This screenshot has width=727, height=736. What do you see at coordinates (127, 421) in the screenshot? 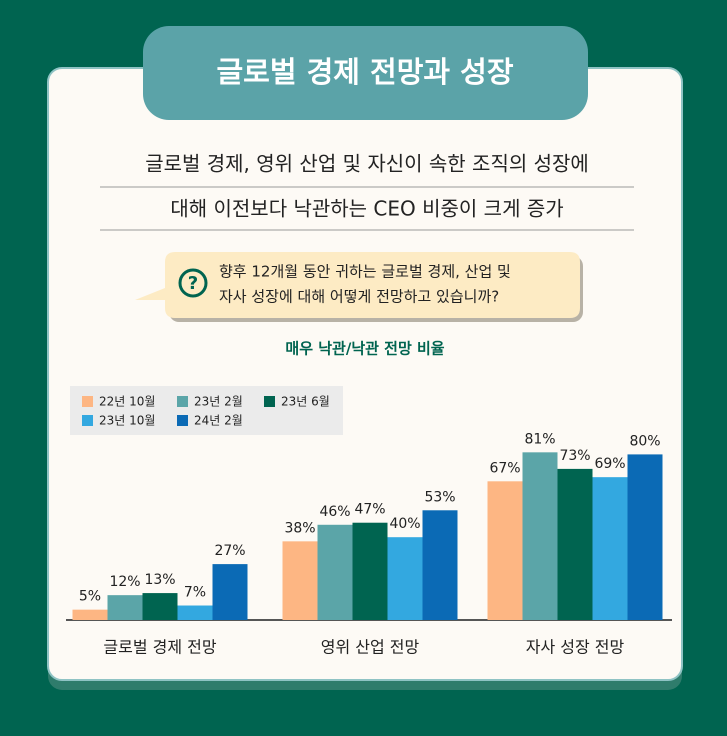
I see `legend-label: 23년 10월` at bounding box center [127, 421].